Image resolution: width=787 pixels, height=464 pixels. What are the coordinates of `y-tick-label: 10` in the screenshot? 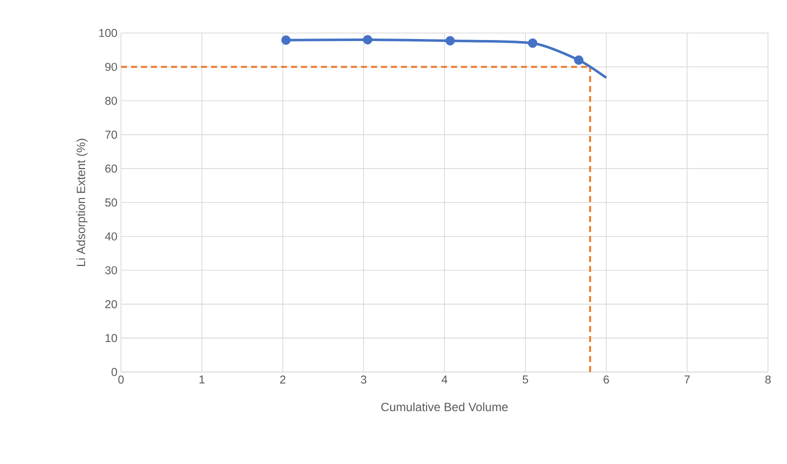 It's located at (112, 338).